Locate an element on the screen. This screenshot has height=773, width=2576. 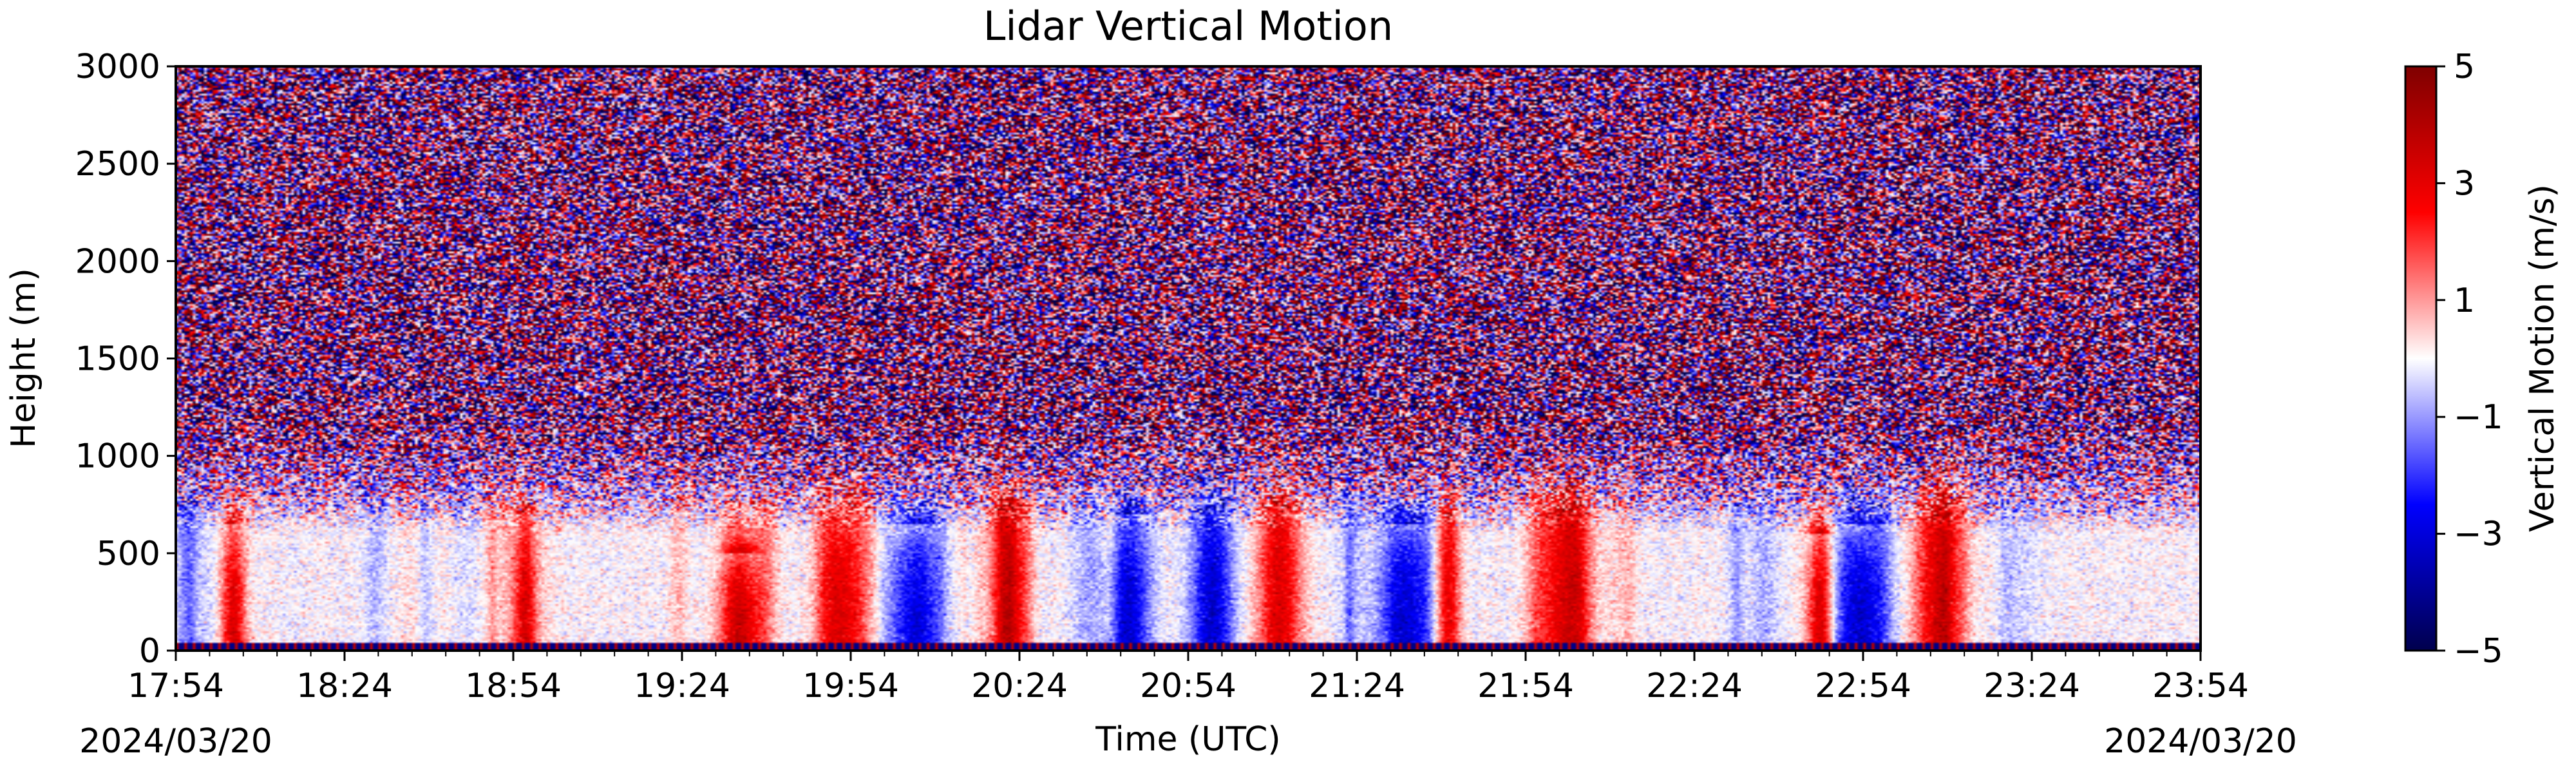
colorbar: 5 3 1 −1 −3 −5 Vertical Motion (m/s) is located at coordinates (2483, 360).